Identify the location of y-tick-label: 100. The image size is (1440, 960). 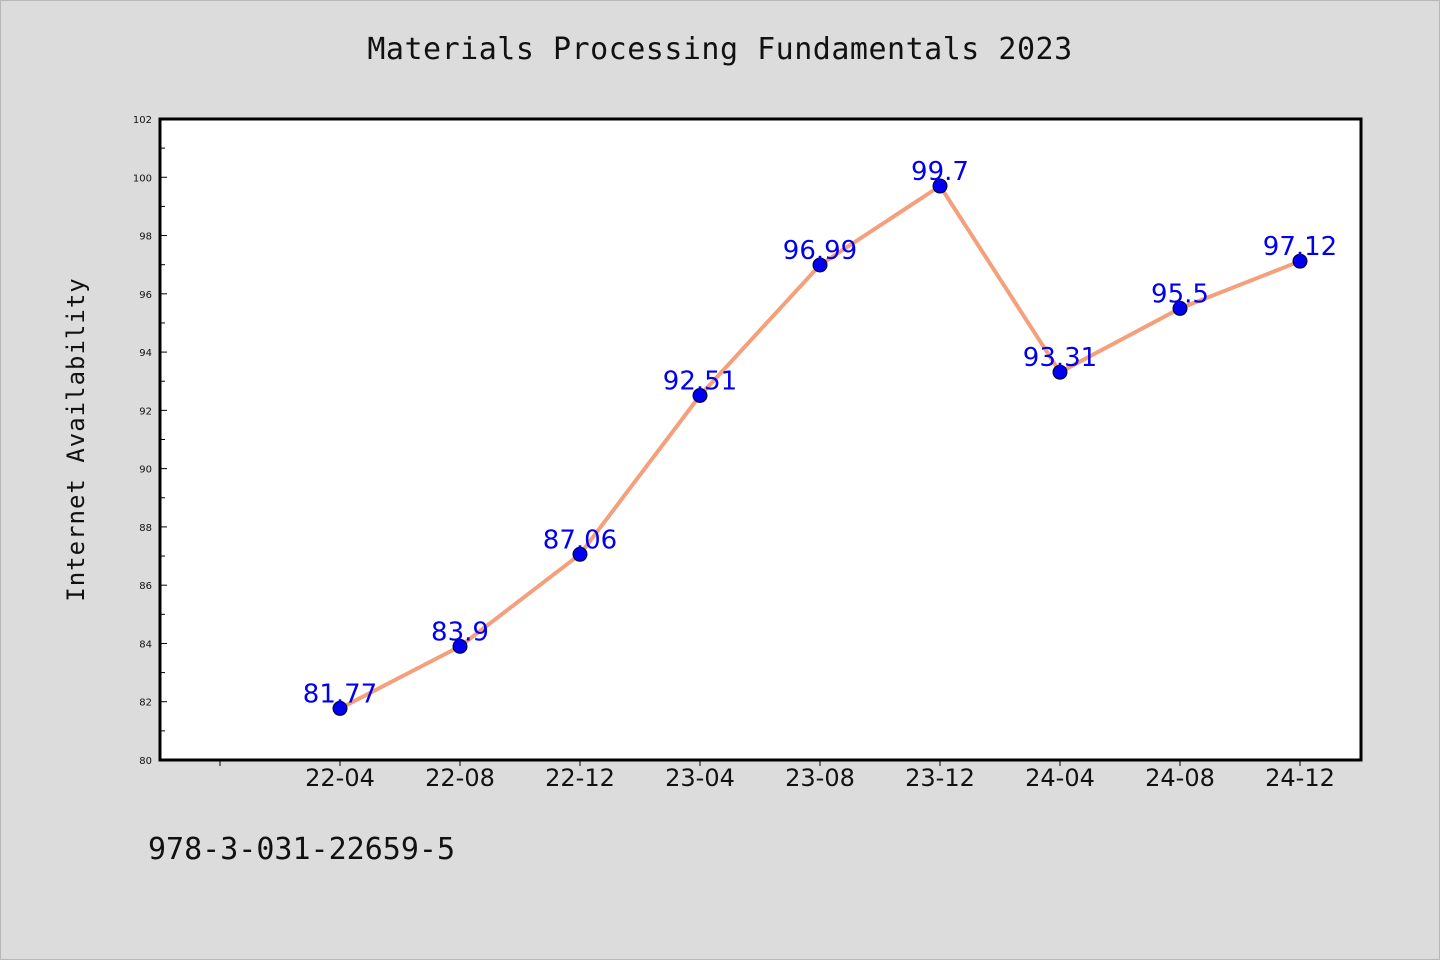
(142, 178).